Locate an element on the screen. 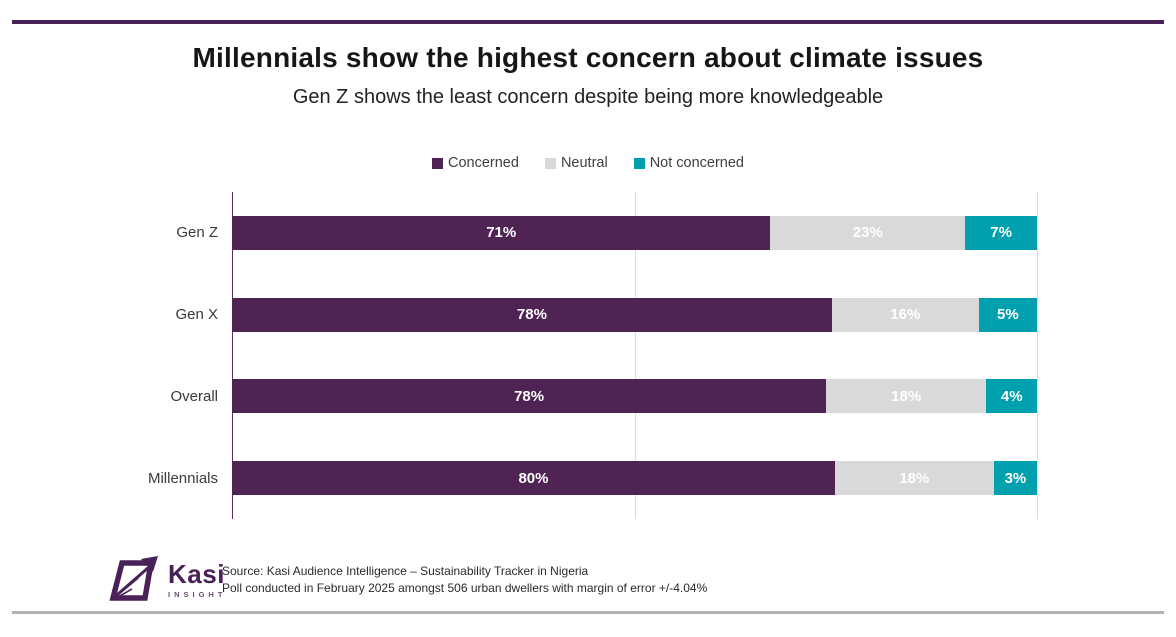 This screenshot has height=637, width=1176. bar-value-label: 16% is located at coordinates (905, 315).